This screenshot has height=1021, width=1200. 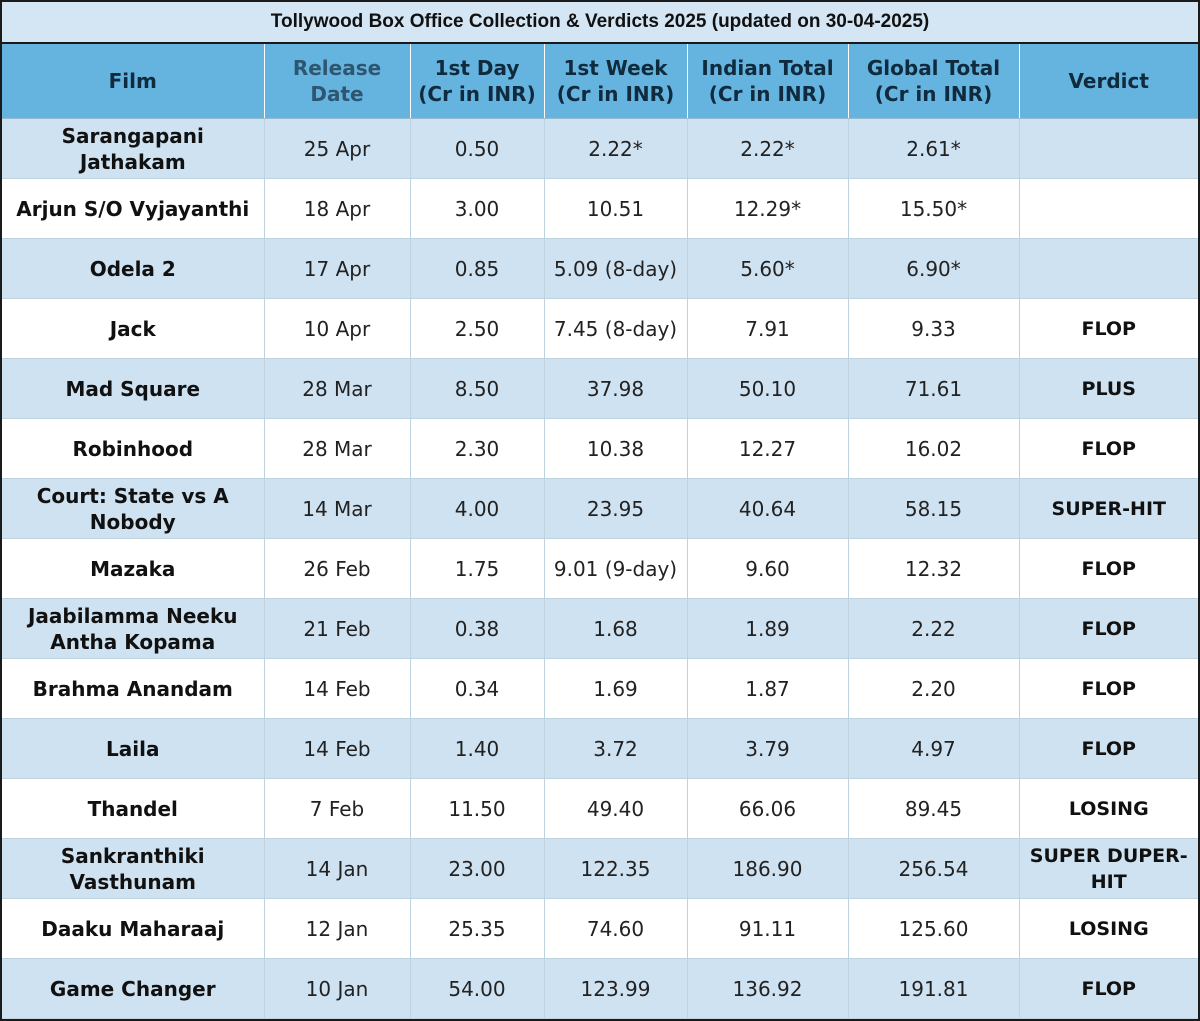 I want to click on first-day-cell: 3.00, so click(x=477, y=208).